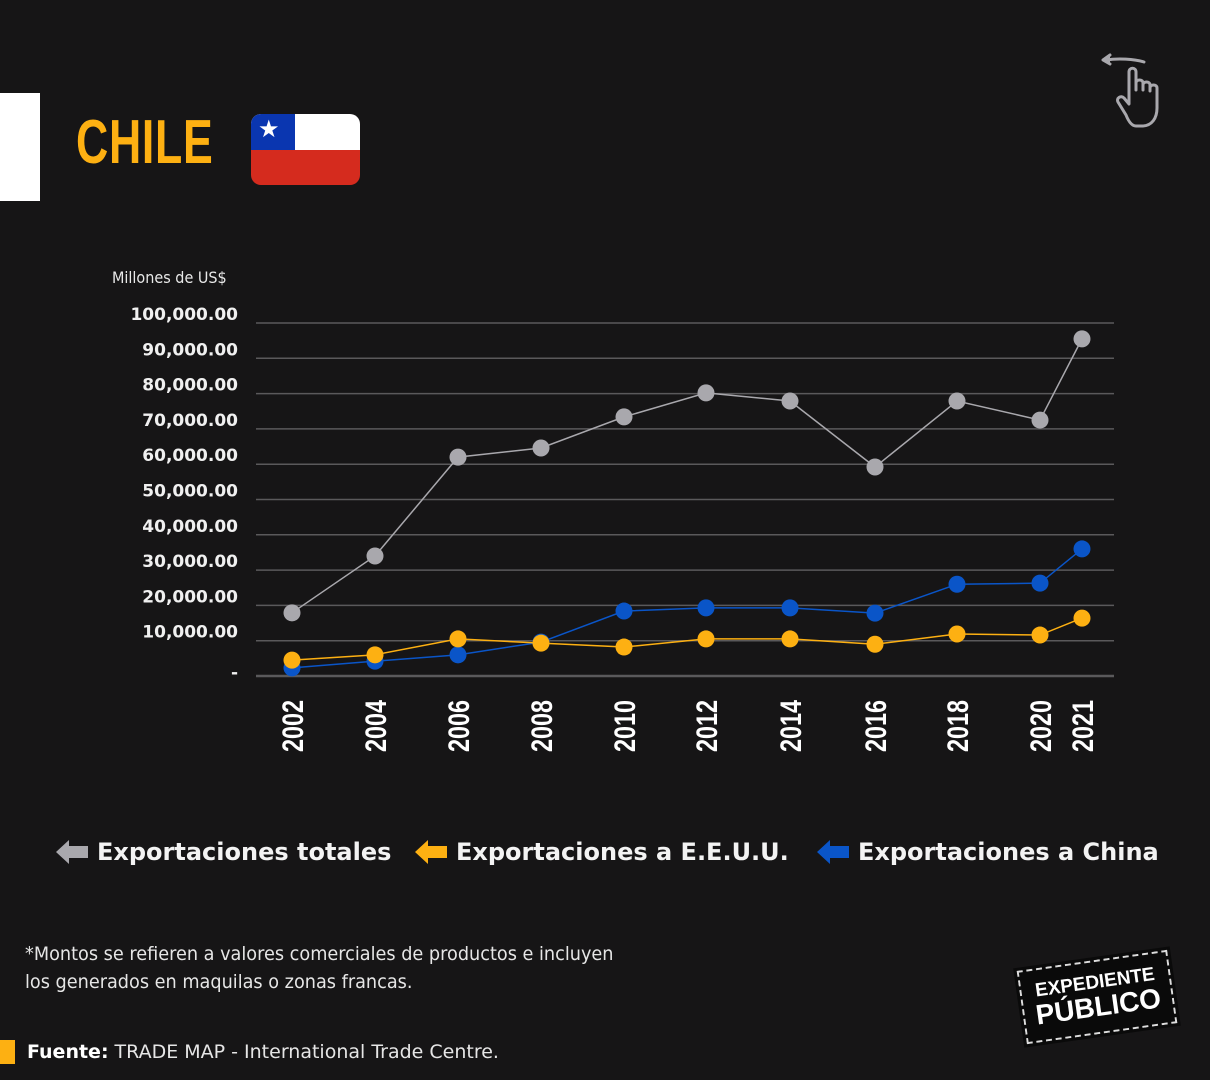 Image resolution: width=1210 pixels, height=1080 pixels. Describe the element at coordinates (1130, 90) in the screenshot. I see `swipe-left-hand-icon` at that location.